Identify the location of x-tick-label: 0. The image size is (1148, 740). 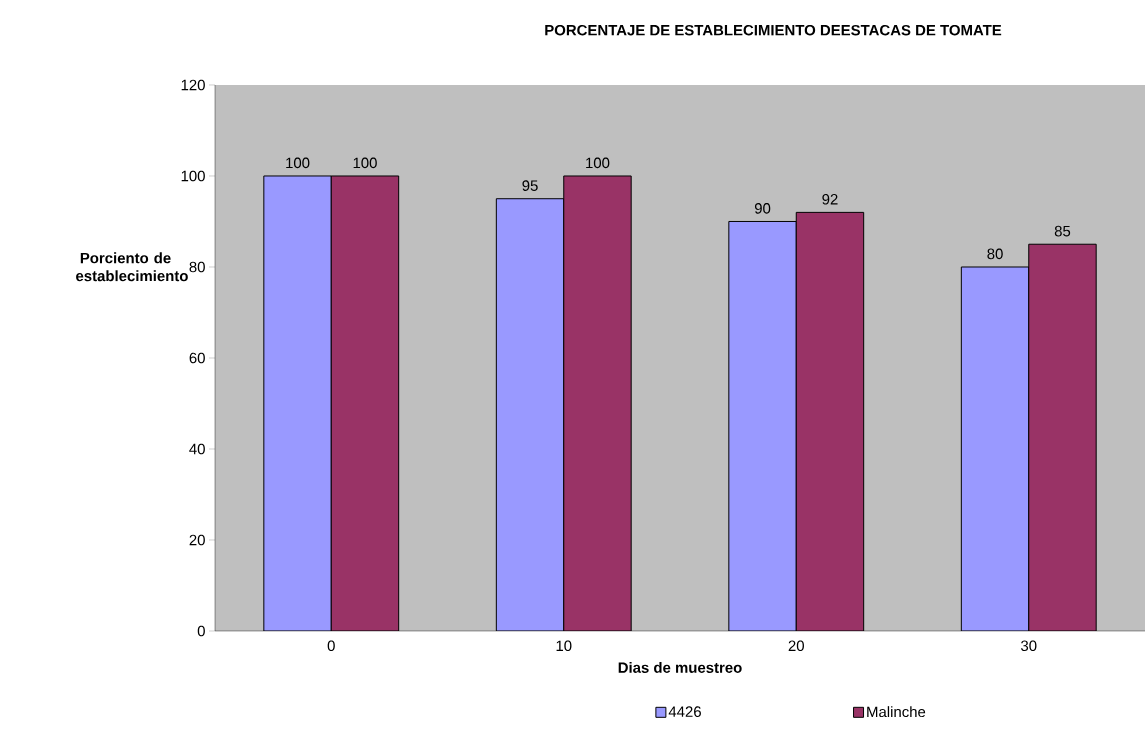
(331, 646).